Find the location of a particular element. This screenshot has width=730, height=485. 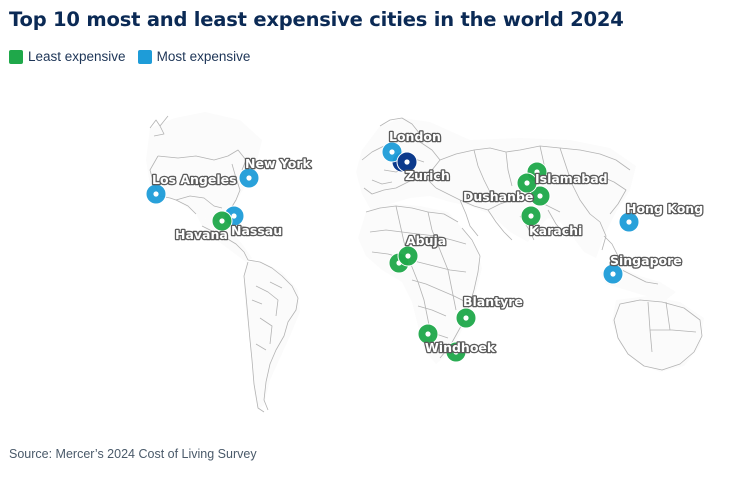

label-islamabad: Islamabad is located at coordinates (571, 178).